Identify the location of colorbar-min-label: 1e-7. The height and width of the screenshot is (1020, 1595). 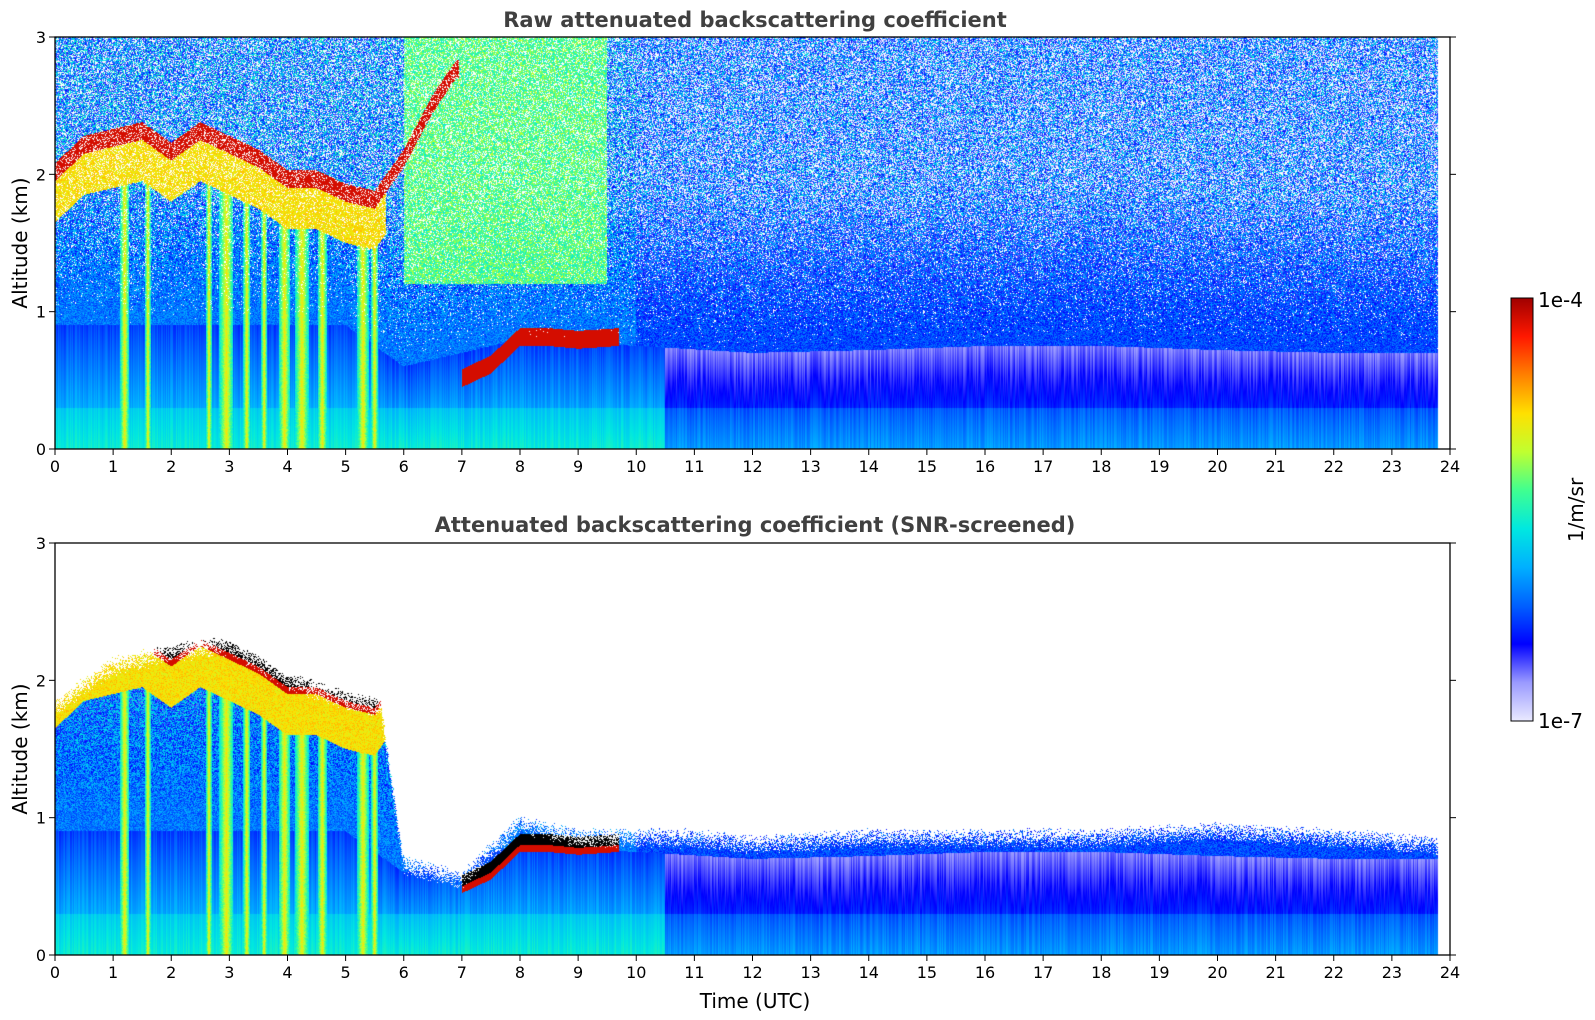
(1560, 721).